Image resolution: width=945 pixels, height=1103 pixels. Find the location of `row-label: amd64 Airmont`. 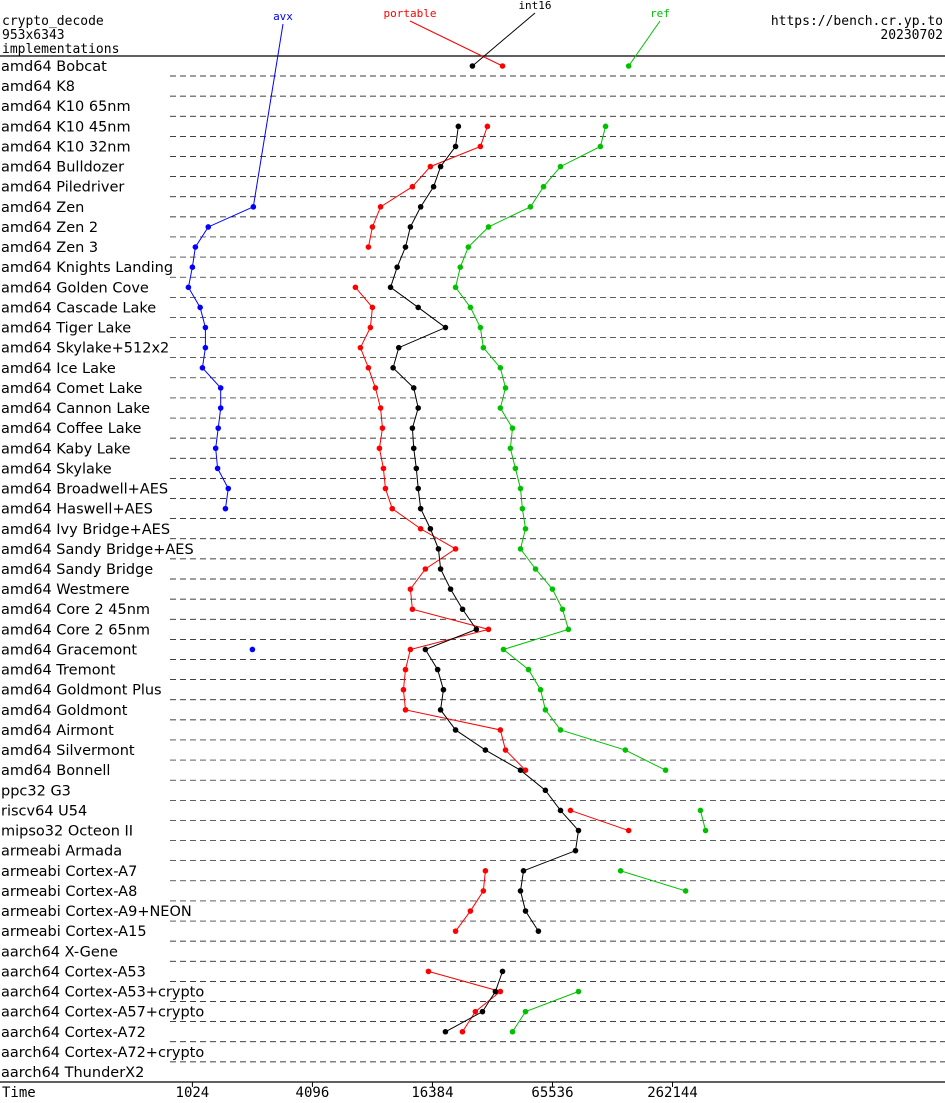

row-label: amd64 Airmont is located at coordinates (57, 731).